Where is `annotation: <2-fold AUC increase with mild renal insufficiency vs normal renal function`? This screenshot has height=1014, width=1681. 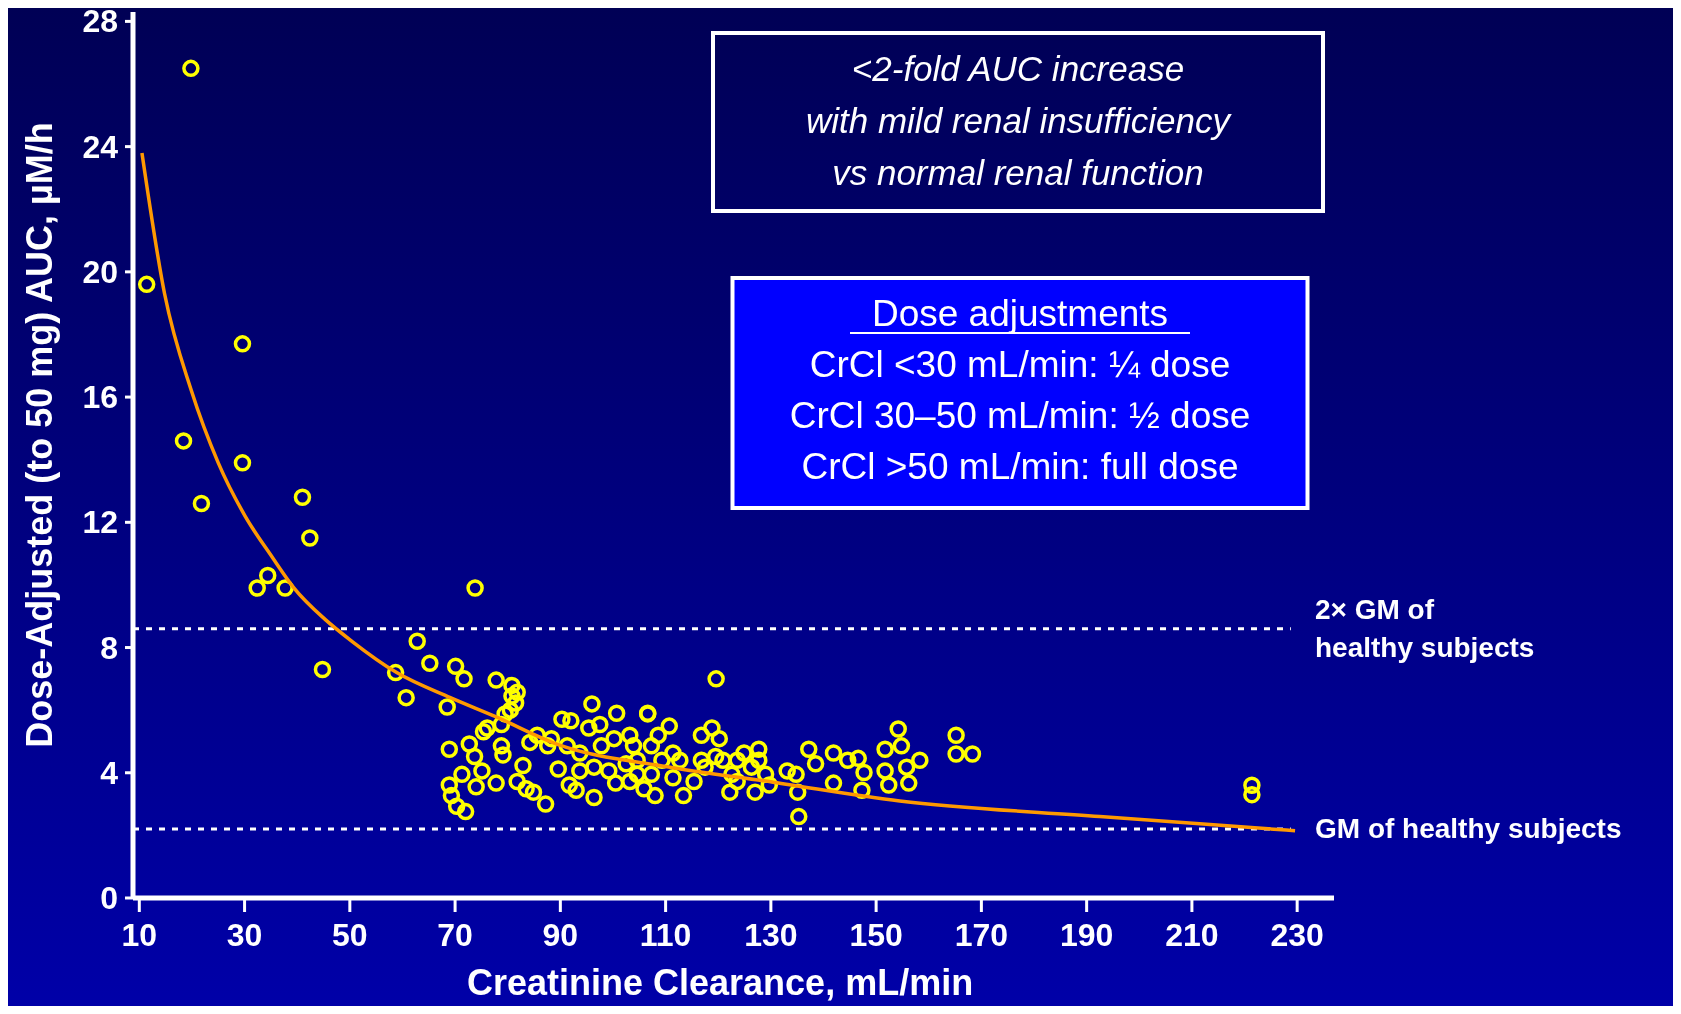
annotation: <2-fold AUC increase with mild renal insufficiency vs normal renal function is located at coordinates (1019, 120).